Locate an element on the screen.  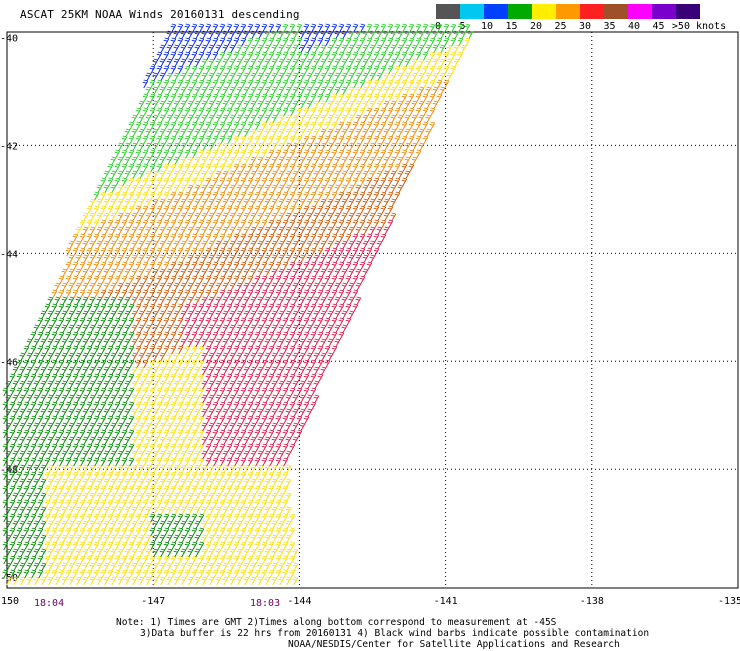
time-label-1804: 18:04 is located at coordinates (49, 603).